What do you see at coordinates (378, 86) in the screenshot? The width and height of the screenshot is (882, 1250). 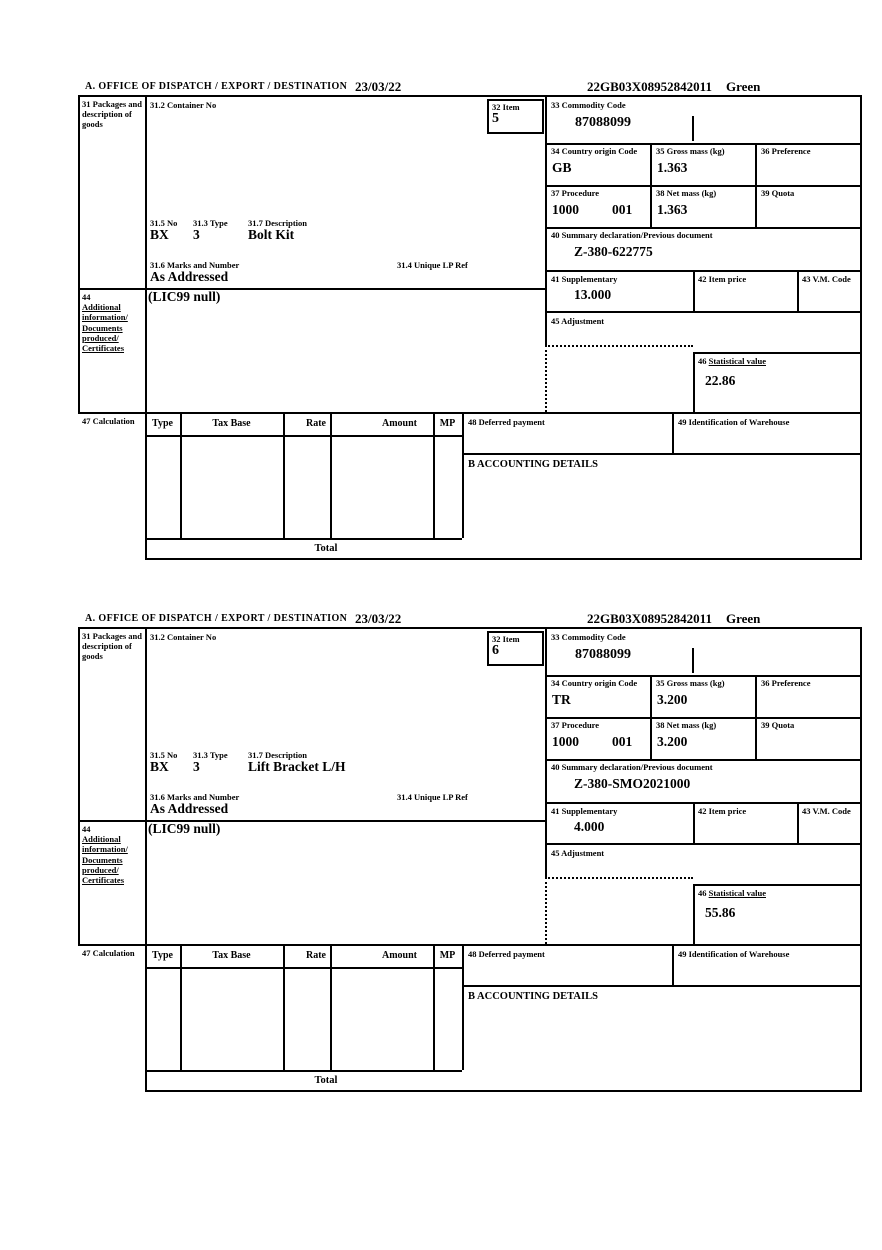 I see `declaration-date: 23/03/22` at bounding box center [378, 86].